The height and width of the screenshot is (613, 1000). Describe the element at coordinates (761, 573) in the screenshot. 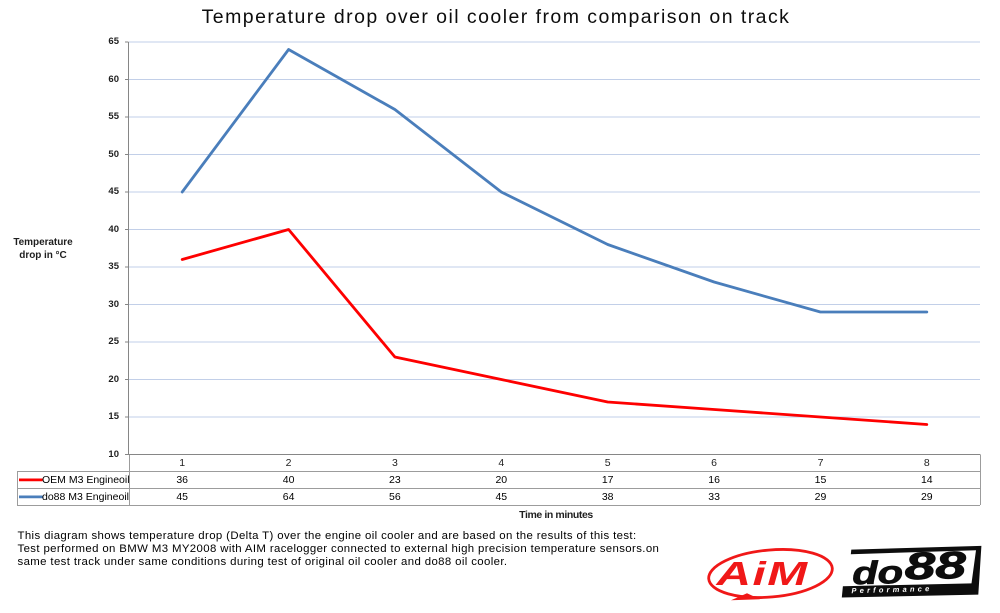

I see `svg-text: AiM` at that location.